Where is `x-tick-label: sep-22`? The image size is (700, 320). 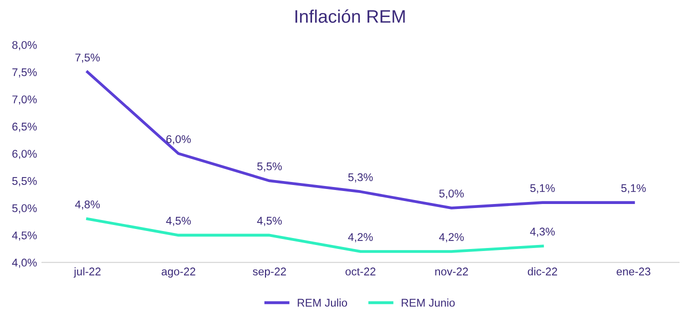 x-tick-label: sep-22 is located at coordinates (269, 273).